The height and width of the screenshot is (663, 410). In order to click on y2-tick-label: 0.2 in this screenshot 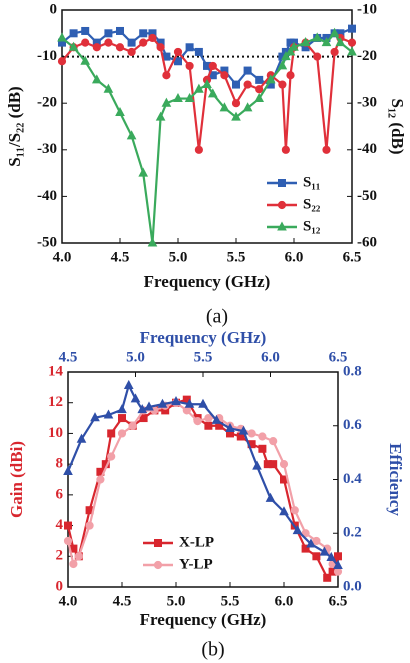, I will do `click(352, 533)`.